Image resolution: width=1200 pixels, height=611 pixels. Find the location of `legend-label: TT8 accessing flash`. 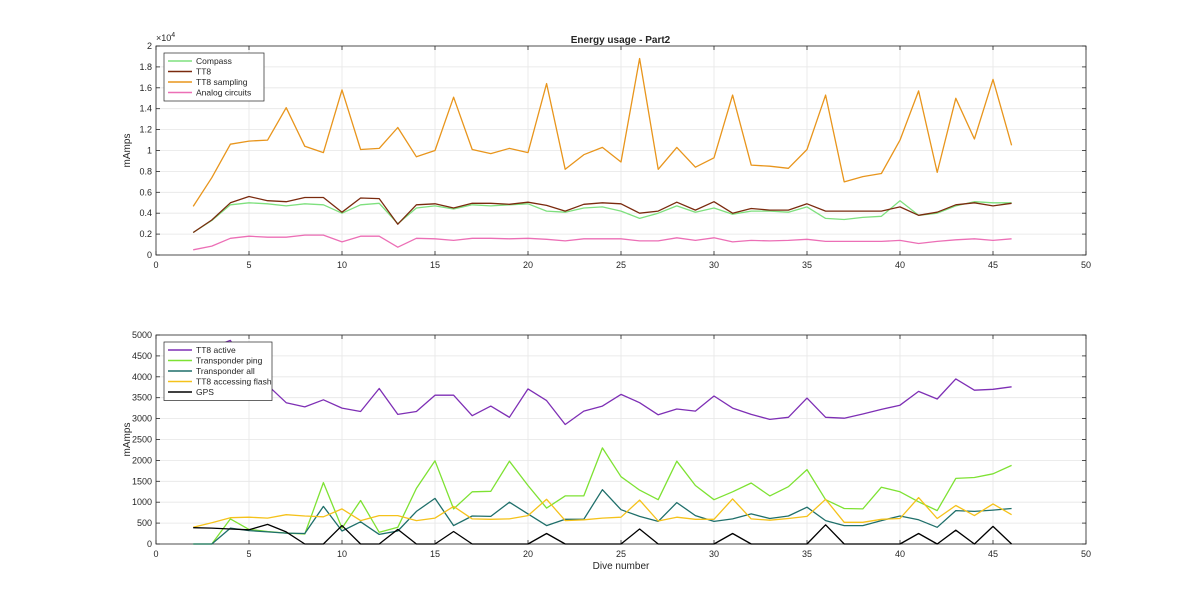

legend-label: TT8 accessing flash is located at coordinates (234, 382).